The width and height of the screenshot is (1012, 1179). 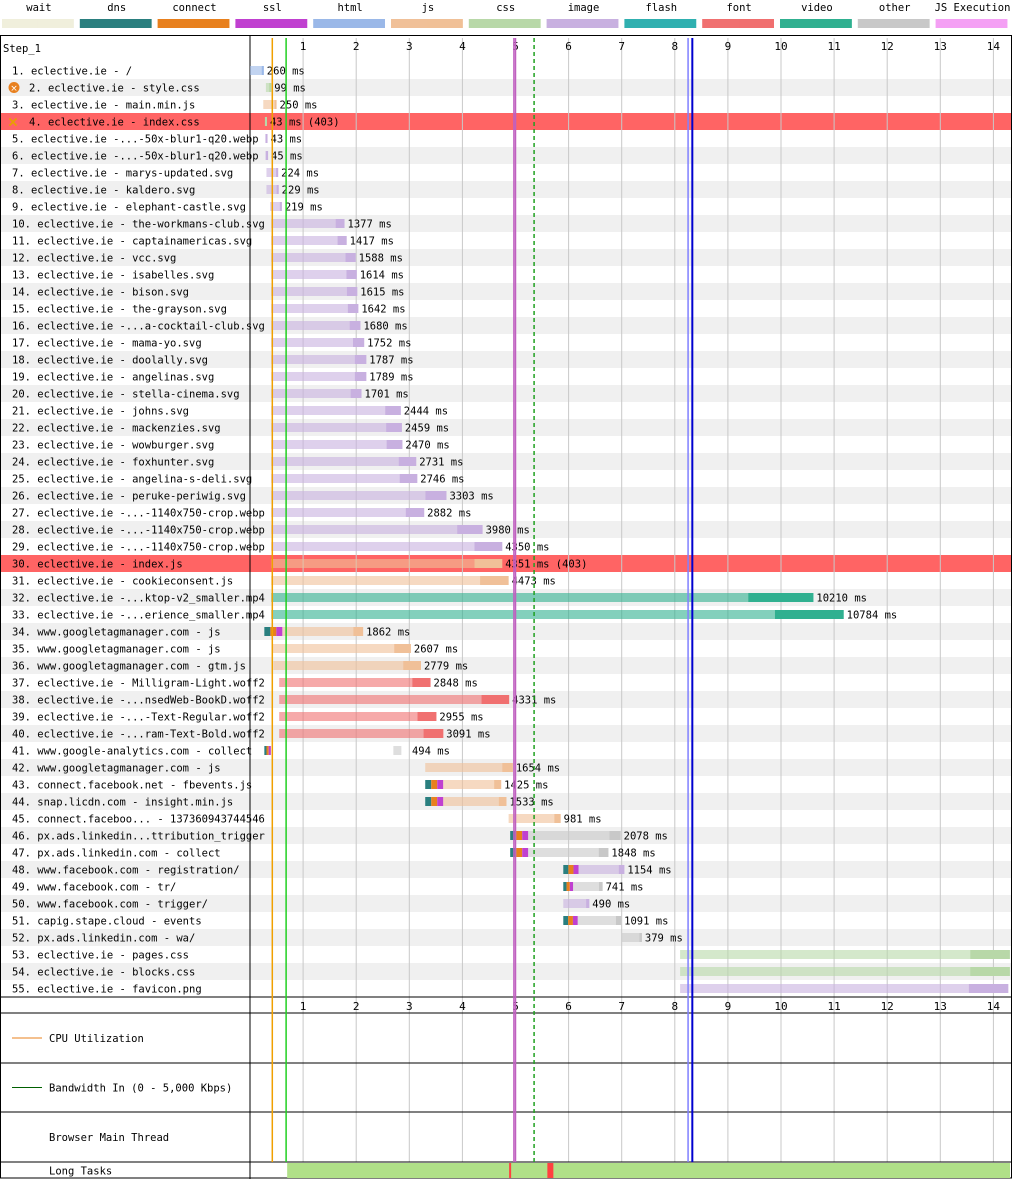 What do you see at coordinates (107, 344) in the screenshot?
I see `request-label: 17. eclective.ie - mama-yo.svg` at bounding box center [107, 344].